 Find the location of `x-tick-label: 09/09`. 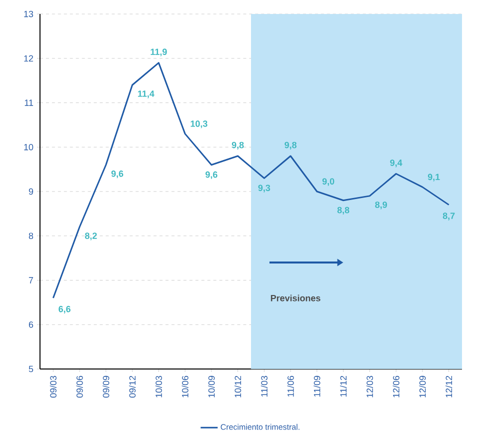

x-tick-label: 09/09 is located at coordinates (106, 387).